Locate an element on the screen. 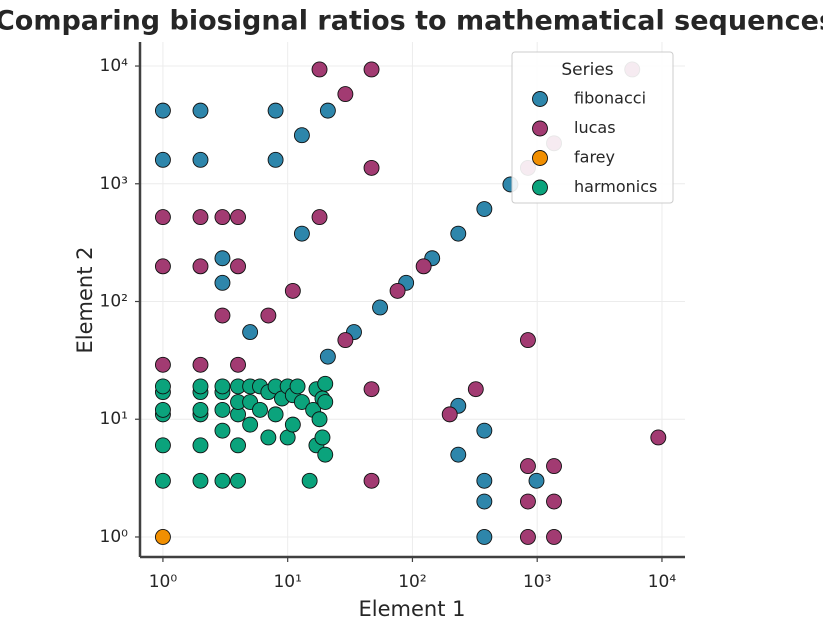 This screenshot has height=637, width=823. x-axis-label: Element 1 is located at coordinates (412, 609).